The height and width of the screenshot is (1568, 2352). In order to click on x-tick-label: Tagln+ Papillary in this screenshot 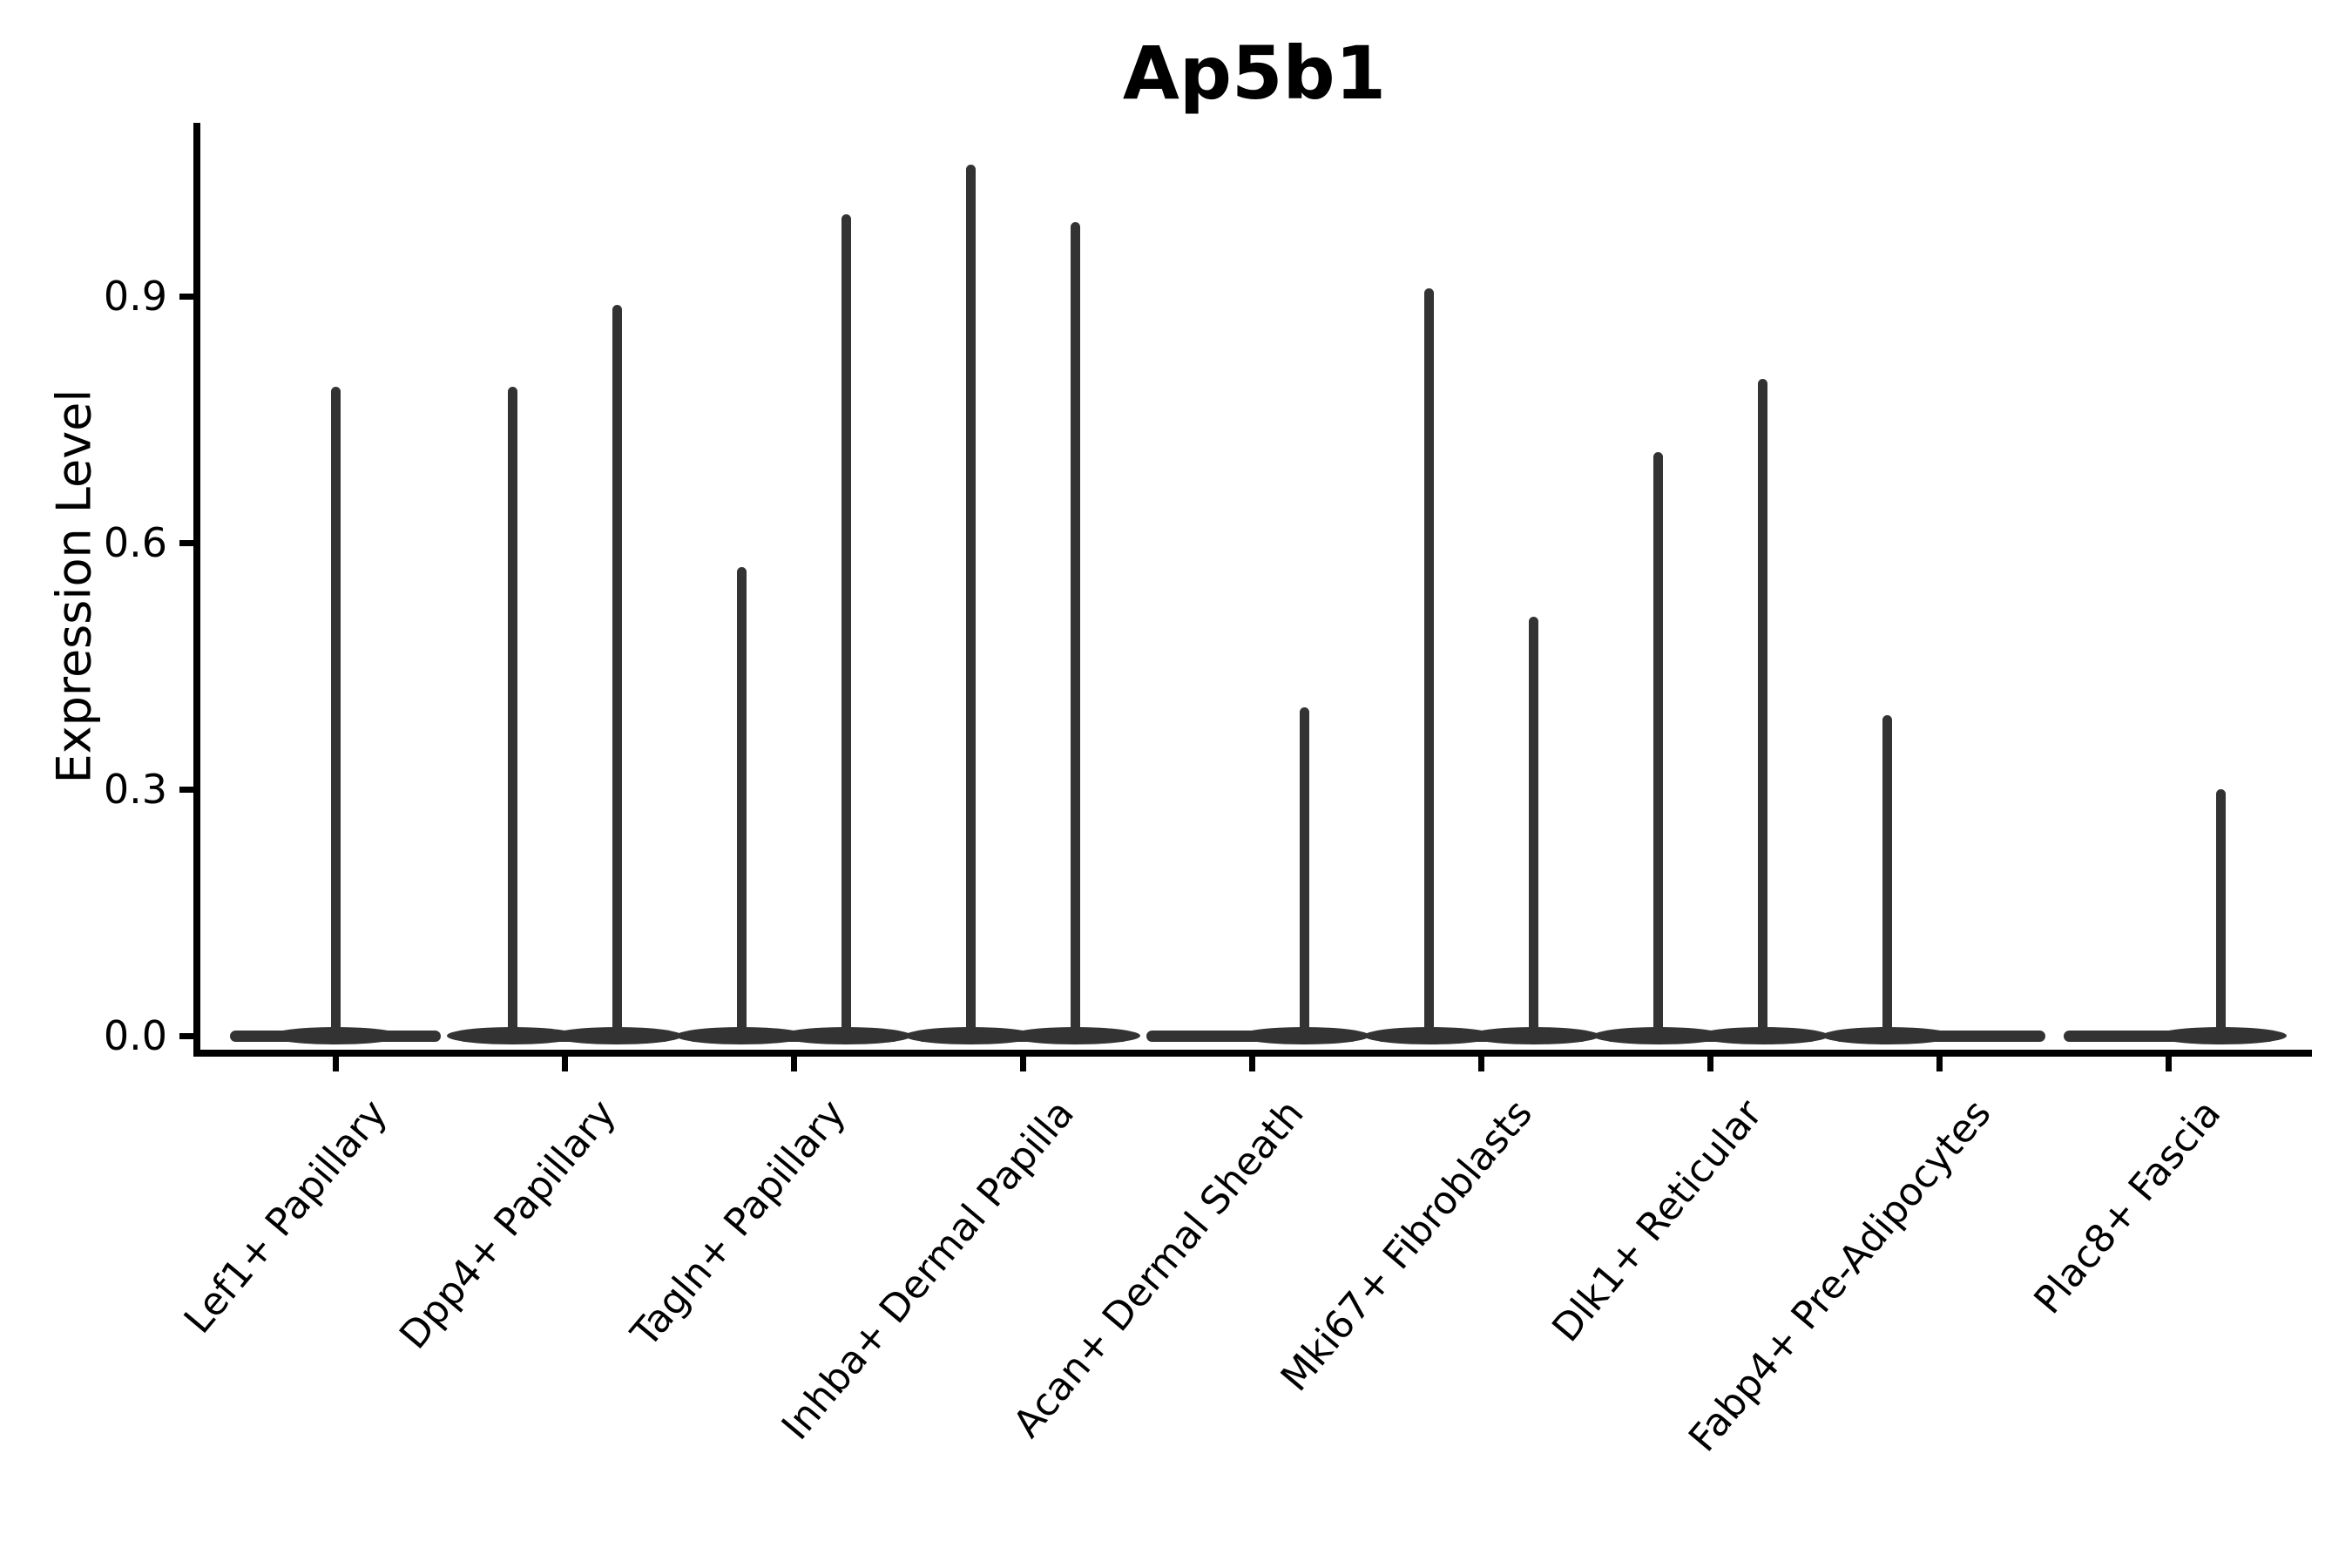, I will do `click(738, 1223)`.